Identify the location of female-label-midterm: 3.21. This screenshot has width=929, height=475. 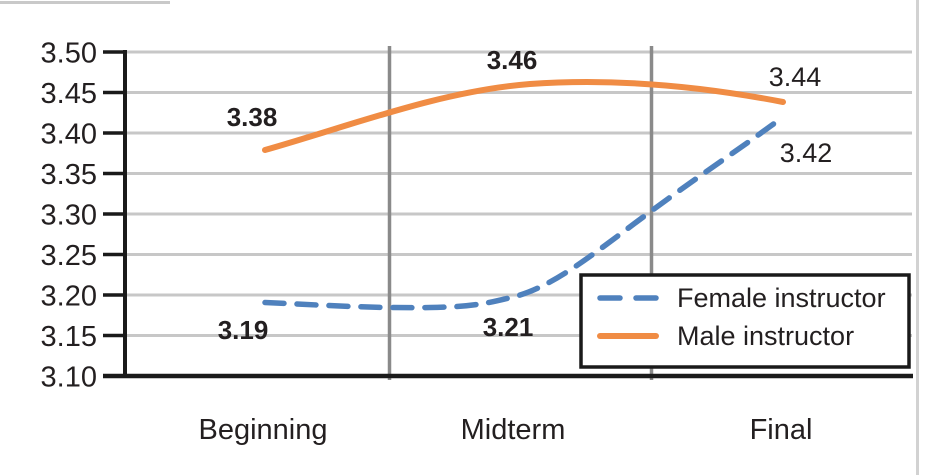
(508, 327).